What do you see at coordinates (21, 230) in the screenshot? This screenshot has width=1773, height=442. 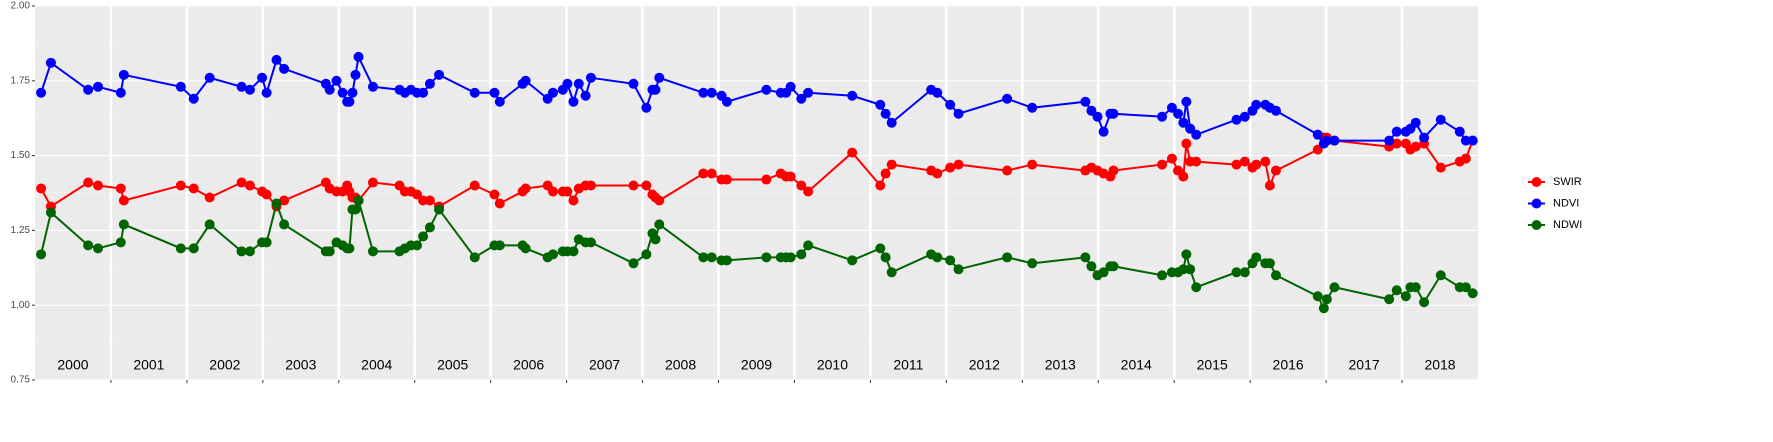 I see `y-tick-label: 1.25` at bounding box center [21, 230].